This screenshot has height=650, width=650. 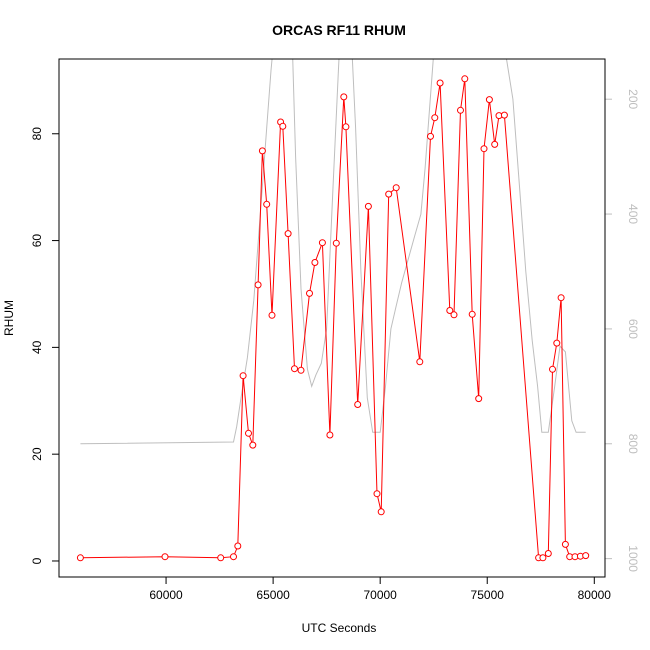 What do you see at coordinates (37, 134) in the screenshot?
I see `y-tick-label: 80` at bounding box center [37, 134].